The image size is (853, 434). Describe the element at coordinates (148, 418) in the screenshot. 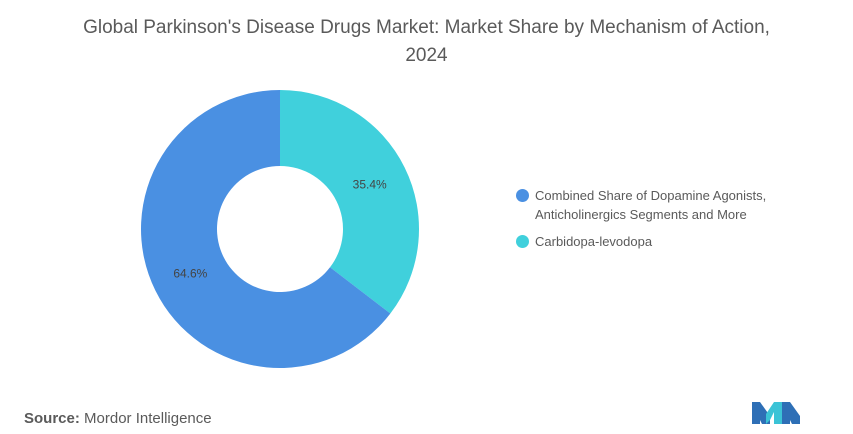

I see `source-text: Mordor Intelligence` at that location.